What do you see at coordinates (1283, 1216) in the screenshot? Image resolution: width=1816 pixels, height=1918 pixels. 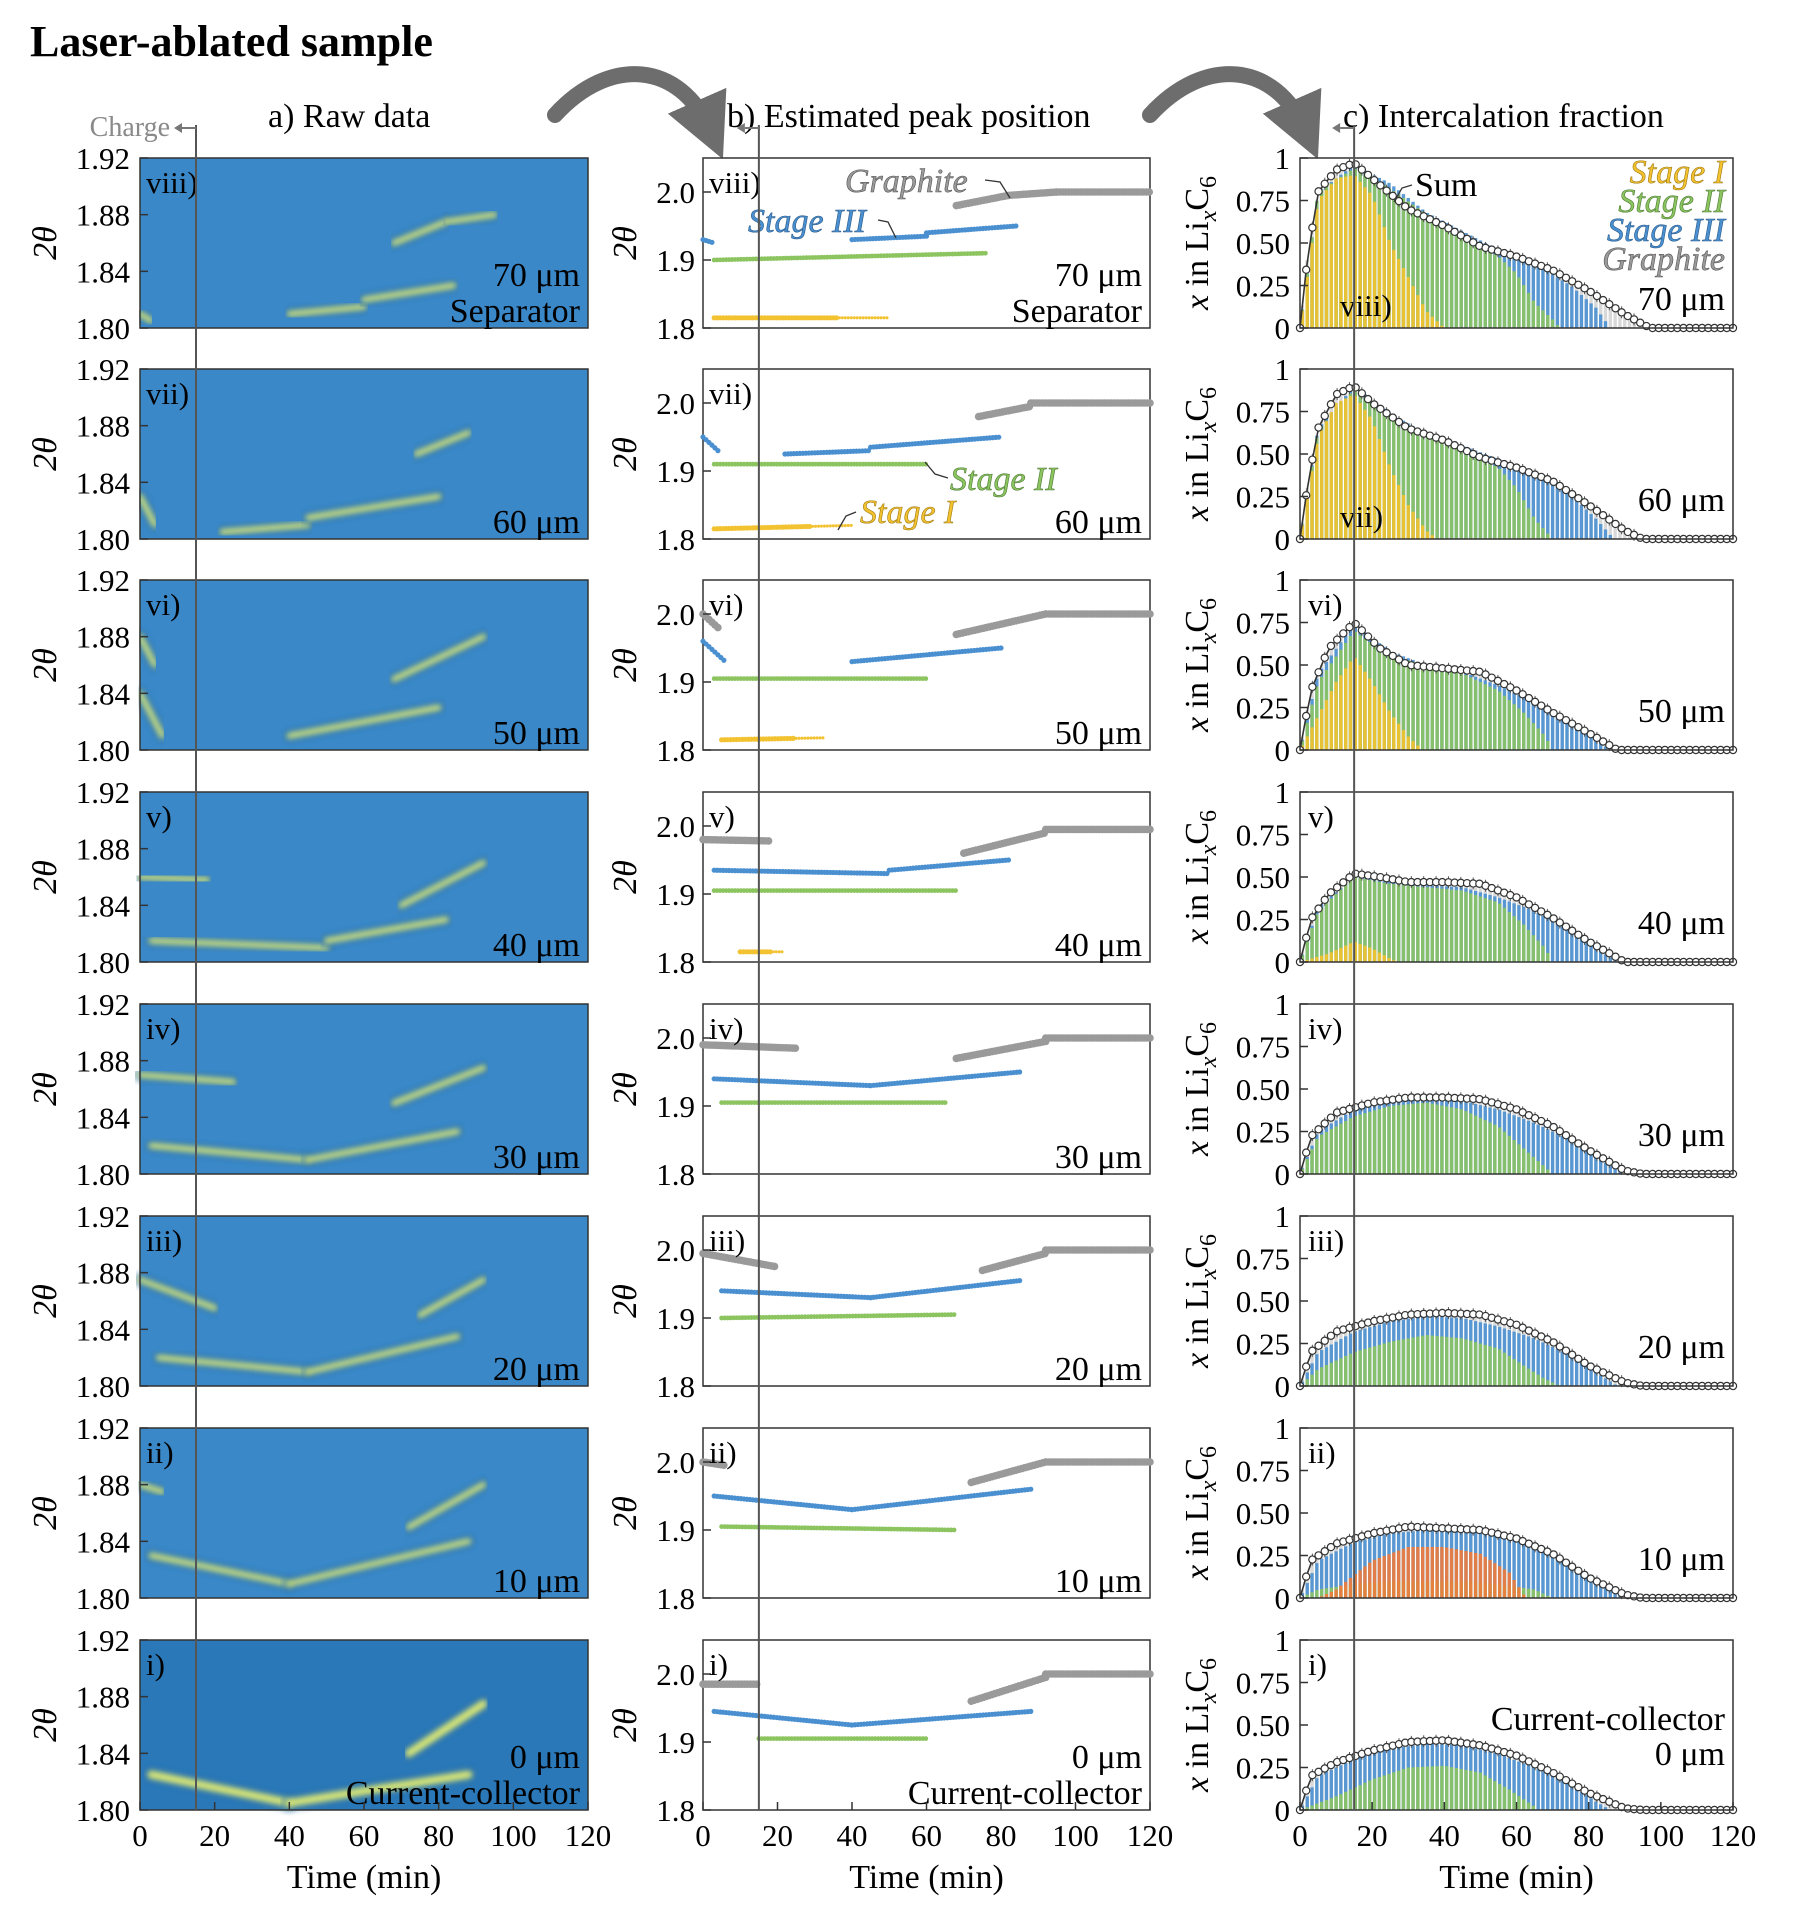 I see `y-tick-label: 1` at bounding box center [1283, 1216].